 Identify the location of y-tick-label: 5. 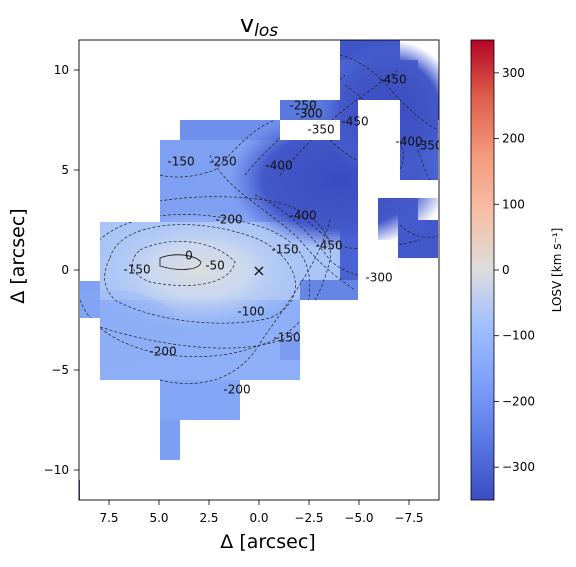
(65, 170).